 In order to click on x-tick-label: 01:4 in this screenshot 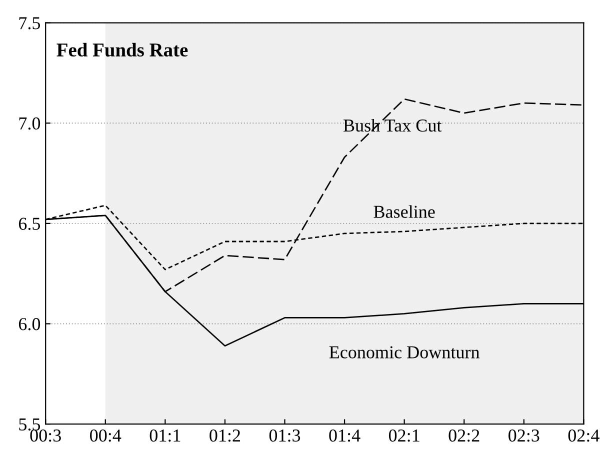, I will do `click(344, 435)`.